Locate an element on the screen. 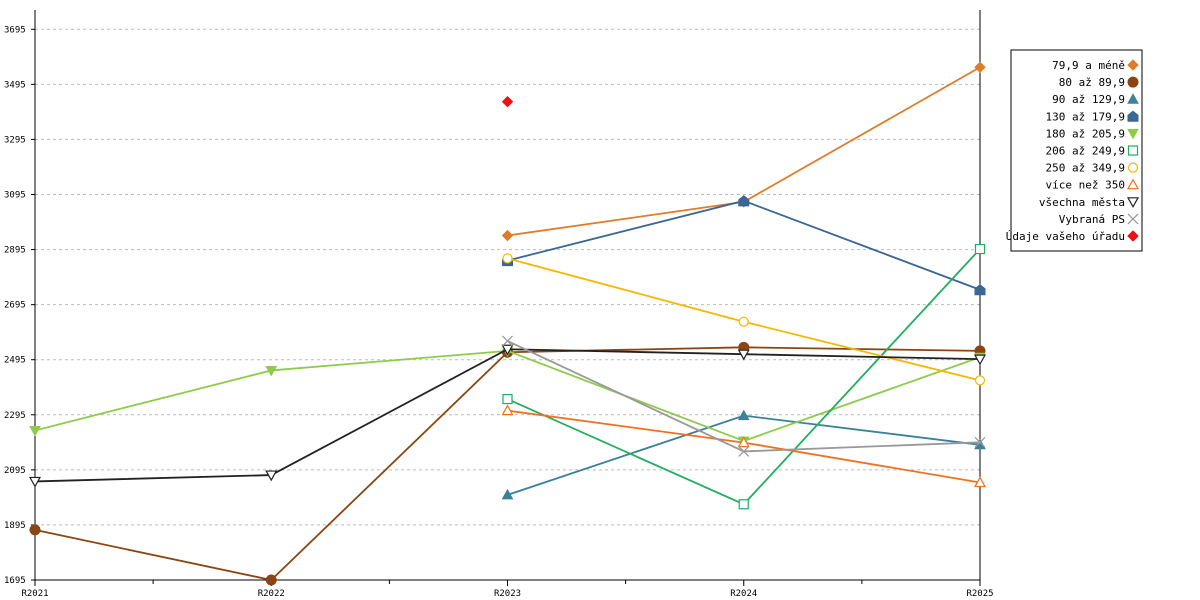 This screenshot has height=600, width=1200. y-tick-label: 3095 is located at coordinates (15, 195).